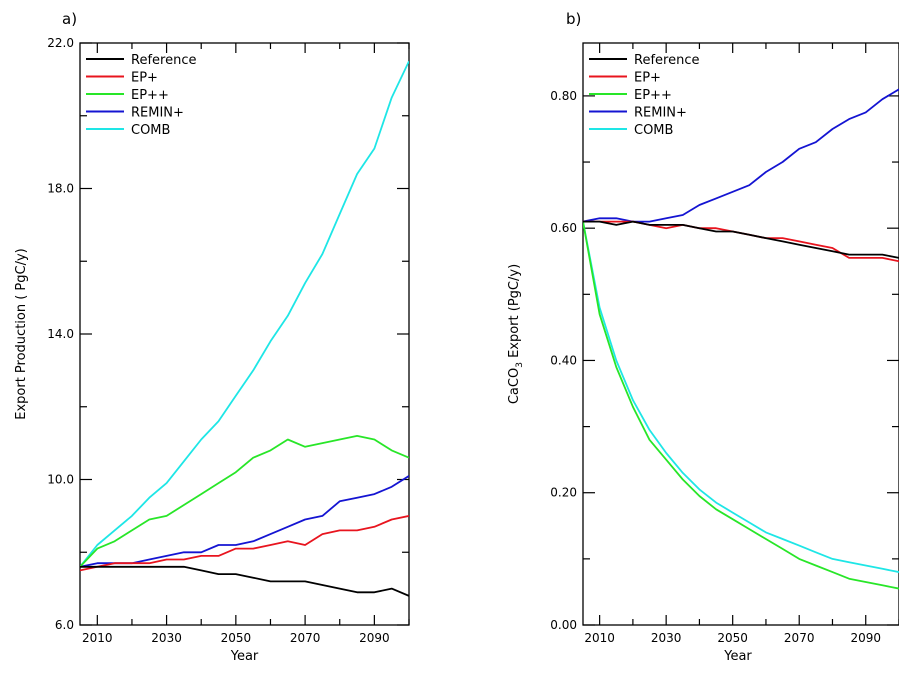 The image size is (899, 677). I want to click on panel-label: b), so click(573, 19).